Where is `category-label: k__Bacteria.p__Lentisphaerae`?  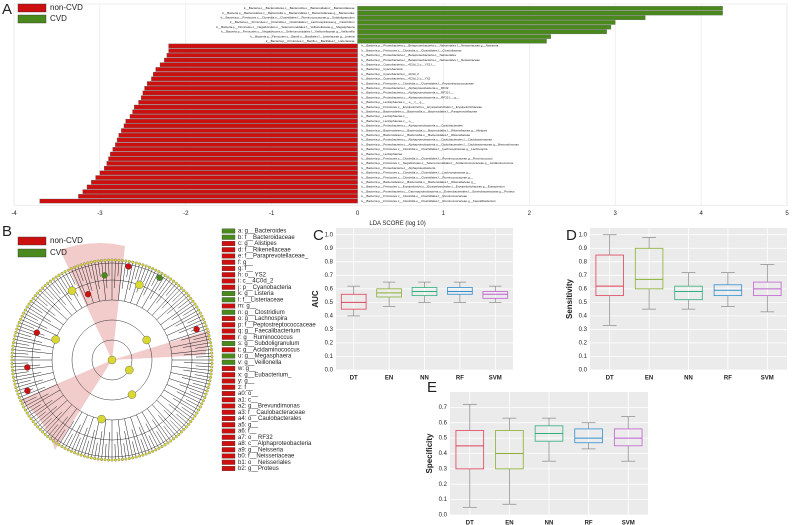 category-label: k__Bacteria.p__Lentisphaerae is located at coordinates (382, 154).